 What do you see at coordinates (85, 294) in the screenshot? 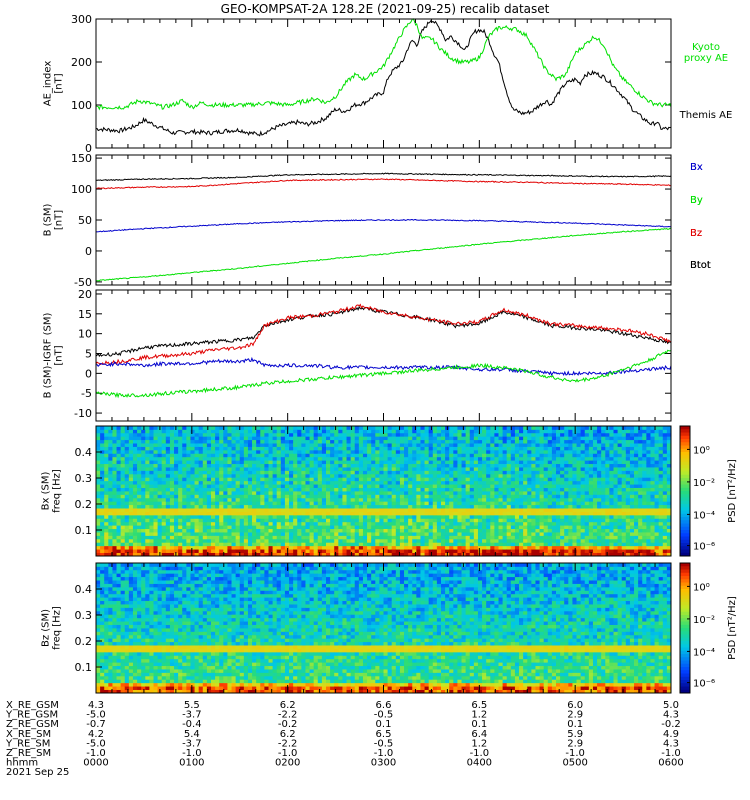
I see `y-tick-label: 20` at bounding box center [85, 294].